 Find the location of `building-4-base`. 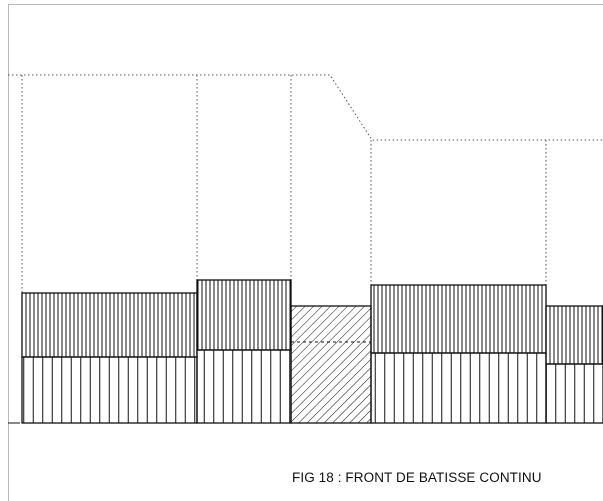

building-4-base is located at coordinates (458, 388).